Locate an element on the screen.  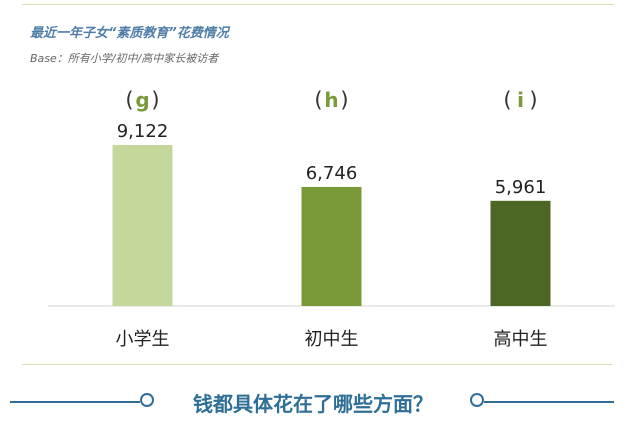
bar-marker: h is located at coordinates (331, 100).